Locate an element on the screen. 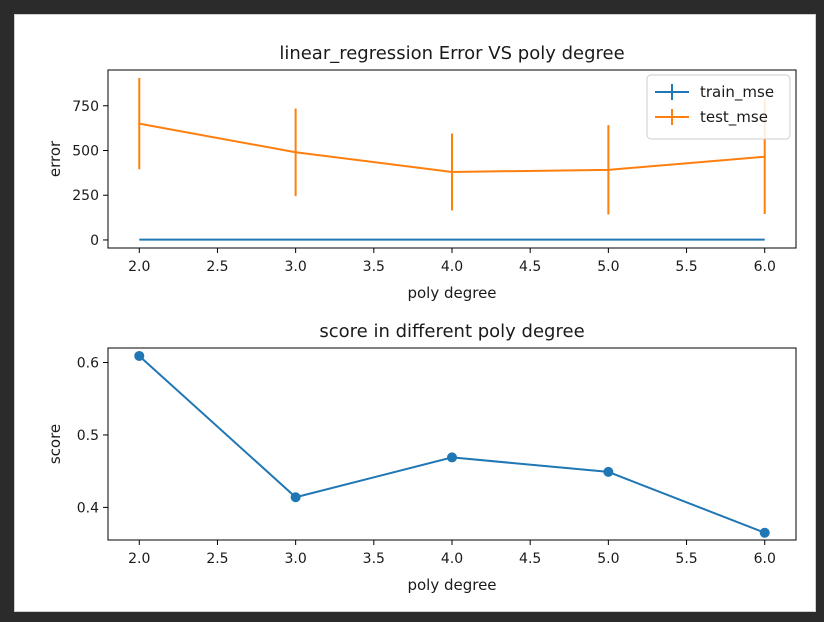  y-tick-label: 500 is located at coordinates (85, 152).